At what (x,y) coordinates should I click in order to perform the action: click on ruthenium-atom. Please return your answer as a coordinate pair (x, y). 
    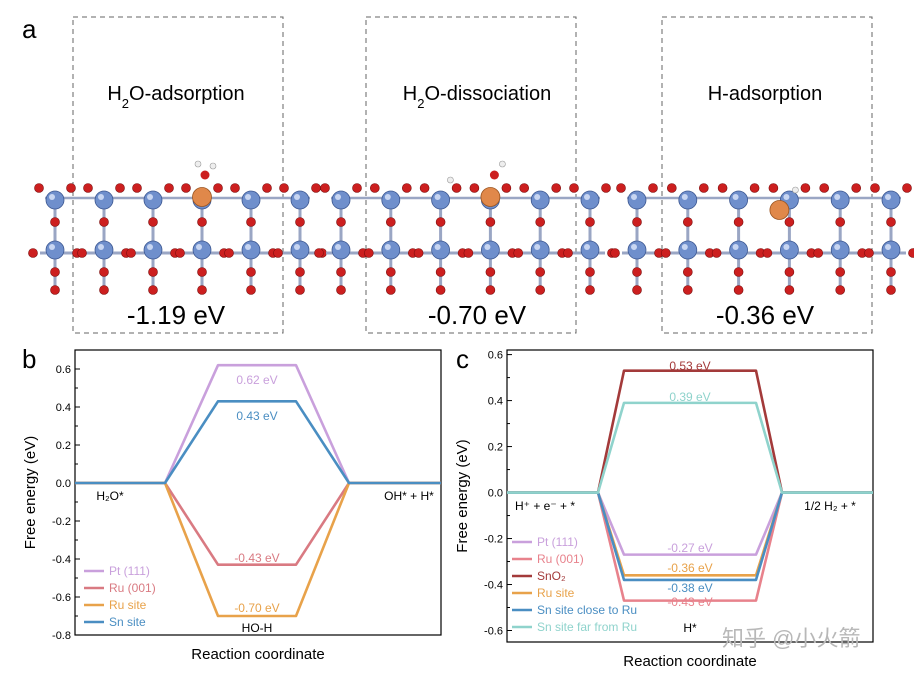
    Looking at the image, I should click on (202, 197).